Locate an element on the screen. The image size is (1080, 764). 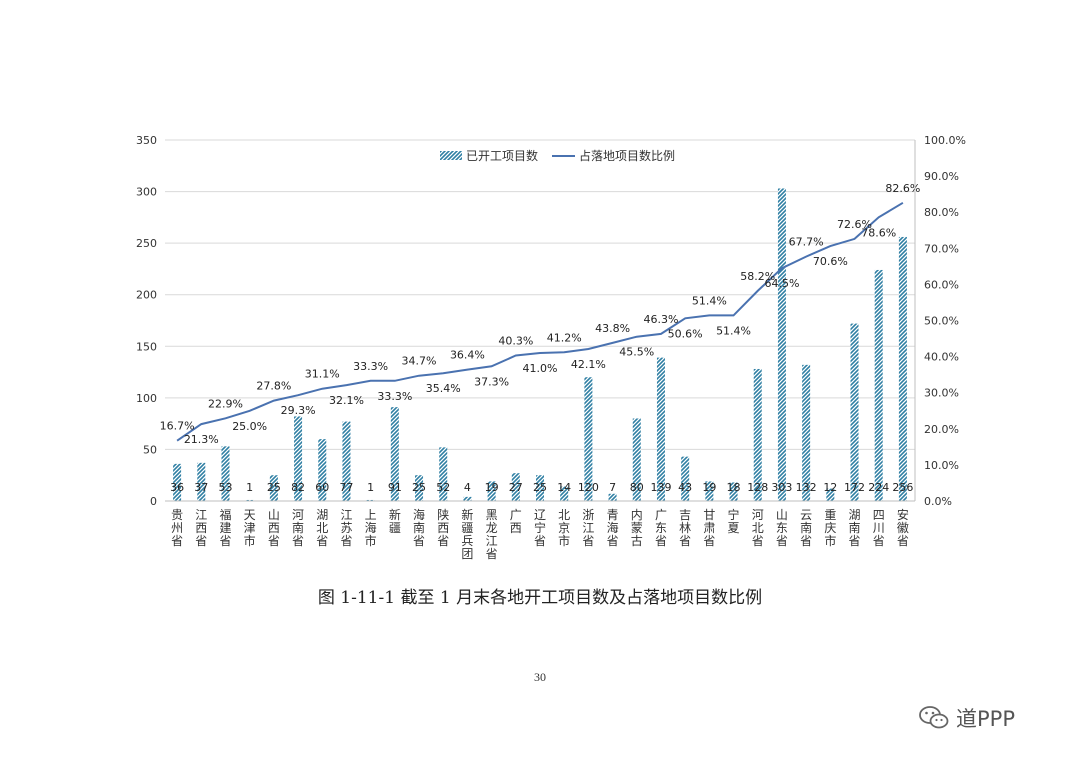
bar-value-label: 80 is located at coordinates (637, 487).